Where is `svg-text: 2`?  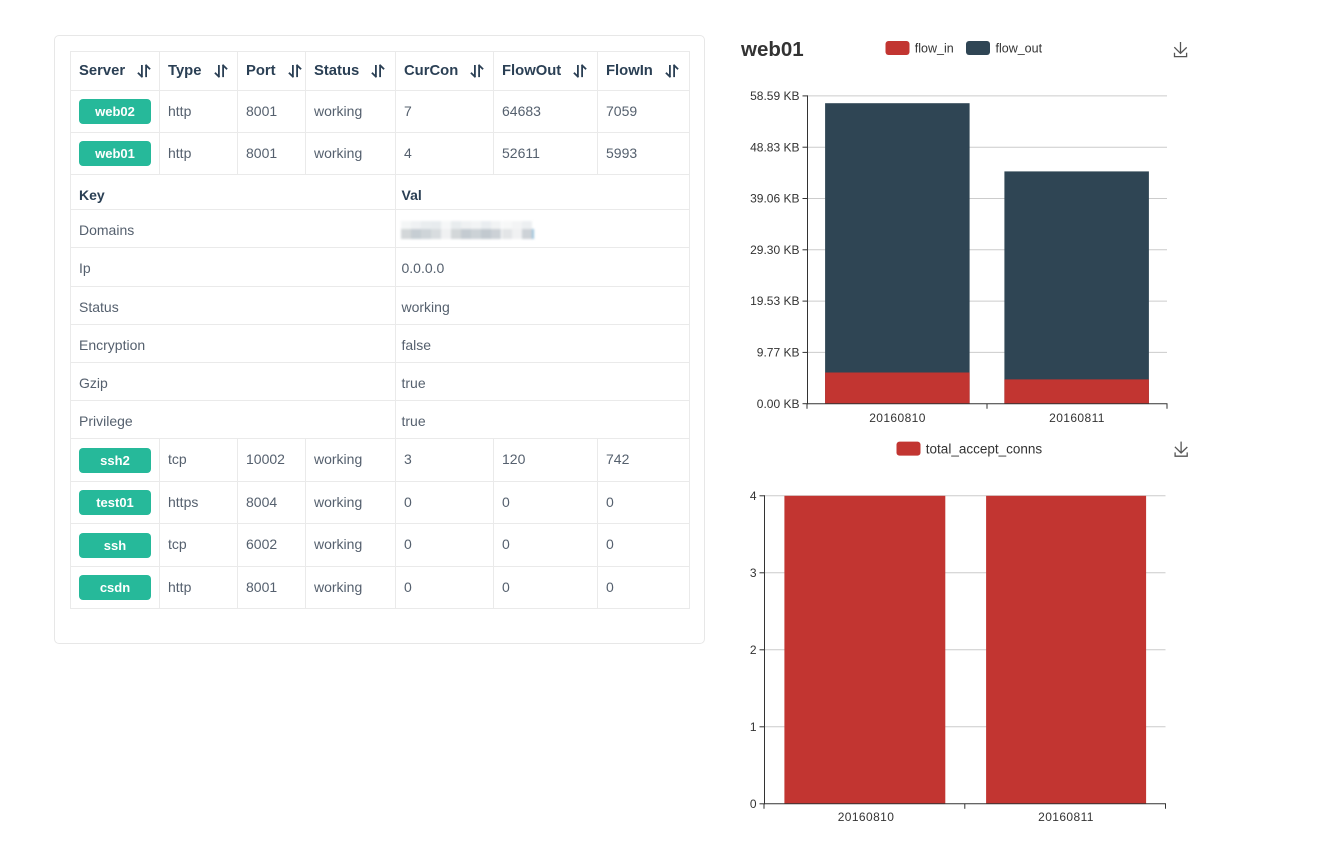 svg-text: 2 is located at coordinates (753, 650).